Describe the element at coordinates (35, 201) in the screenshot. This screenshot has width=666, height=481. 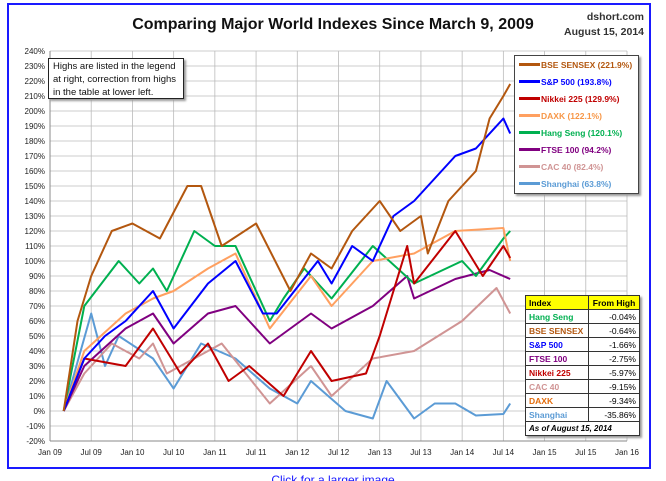
I see `y-tick-label: 140%` at that location.